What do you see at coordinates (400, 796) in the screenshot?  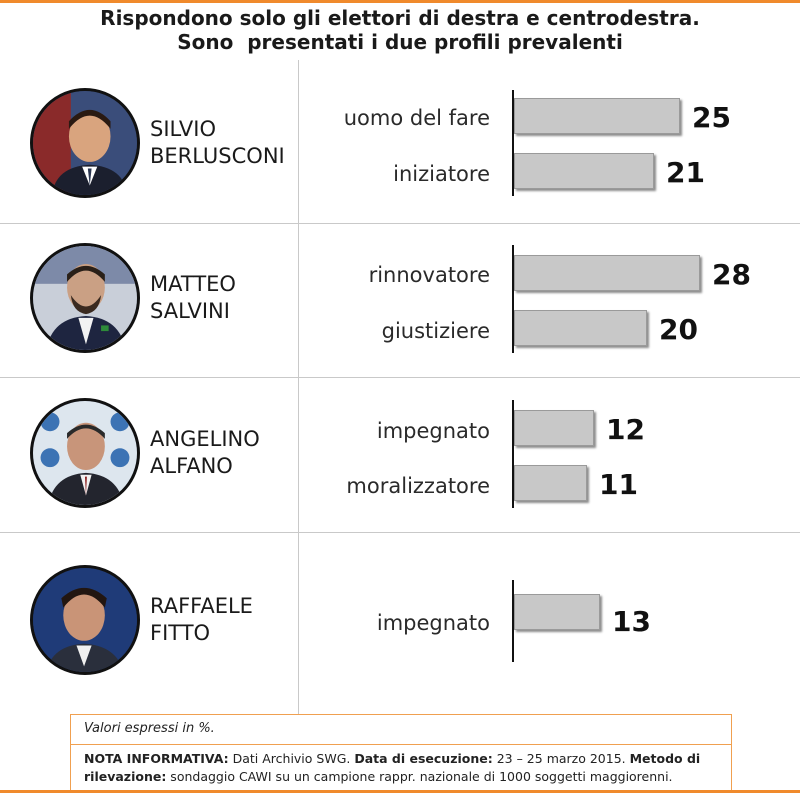 I see `bottom-accent-line` at bounding box center [400, 796].